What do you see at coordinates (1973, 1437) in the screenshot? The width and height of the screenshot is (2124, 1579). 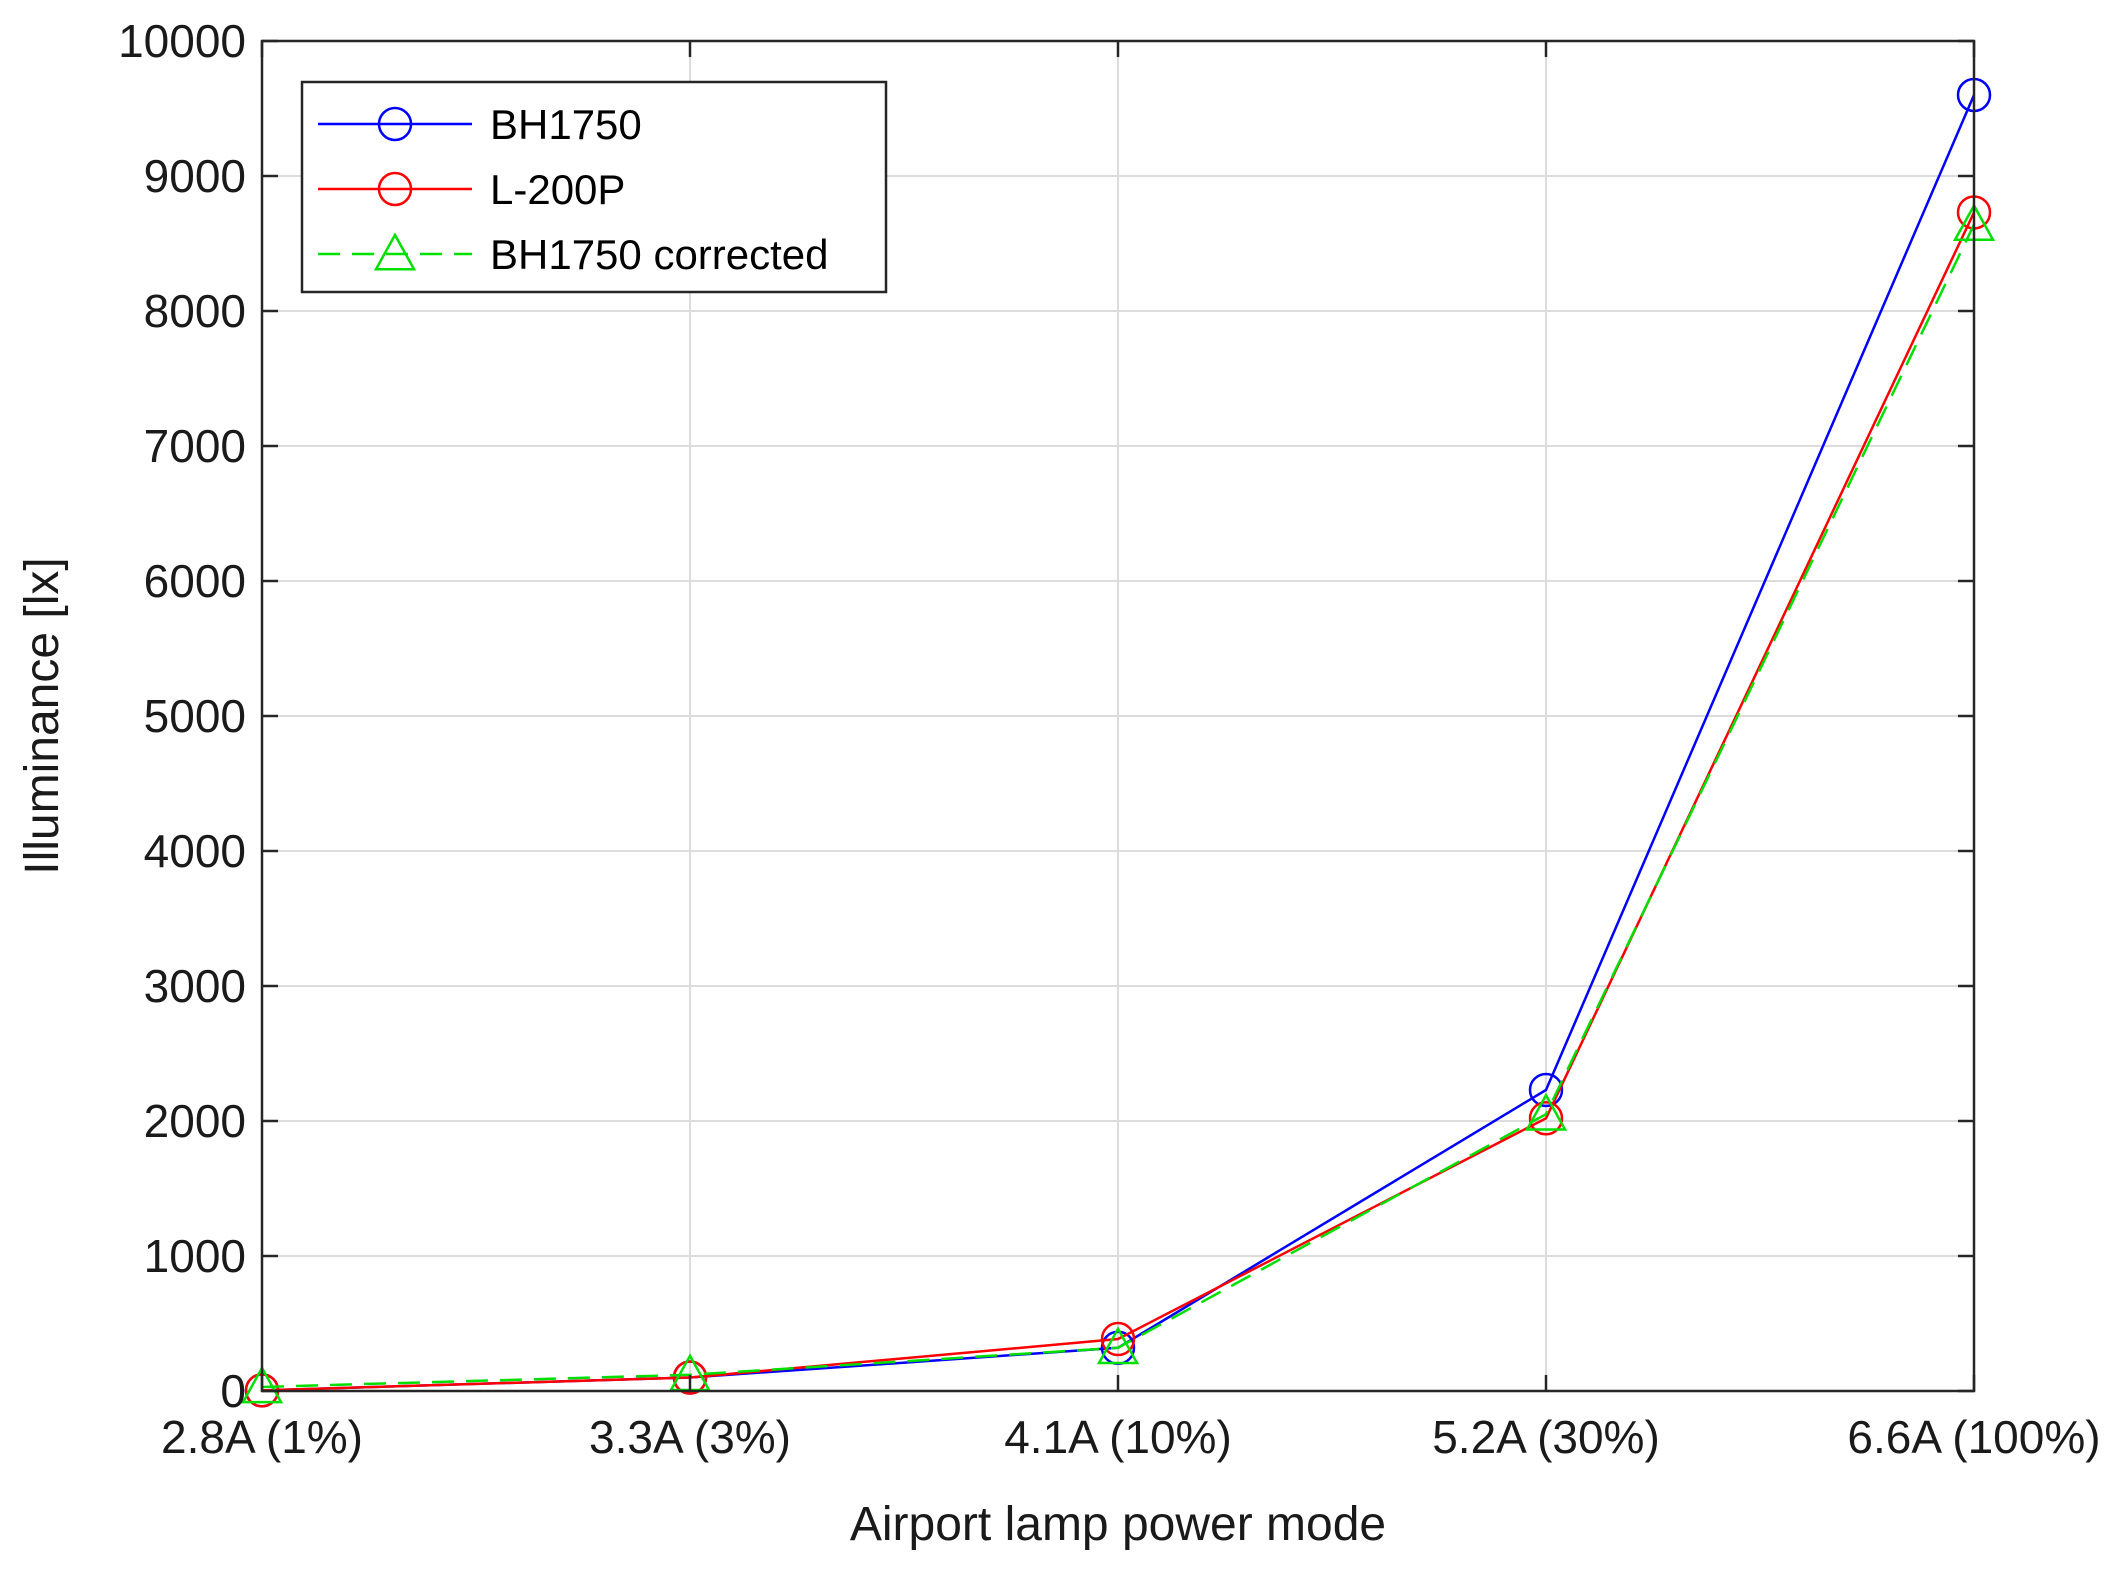 I see `x-tick-label: 6.6A (100%)` at bounding box center [1973, 1437].